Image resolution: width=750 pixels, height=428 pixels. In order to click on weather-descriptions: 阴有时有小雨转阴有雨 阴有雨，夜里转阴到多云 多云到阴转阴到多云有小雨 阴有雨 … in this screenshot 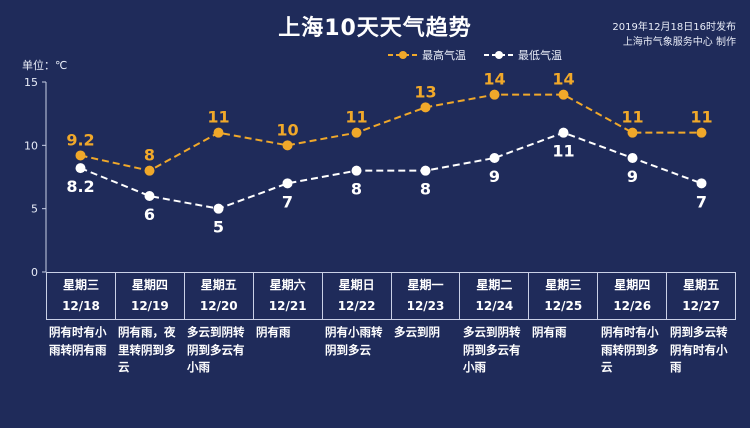, I will do `click(391, 350)`.